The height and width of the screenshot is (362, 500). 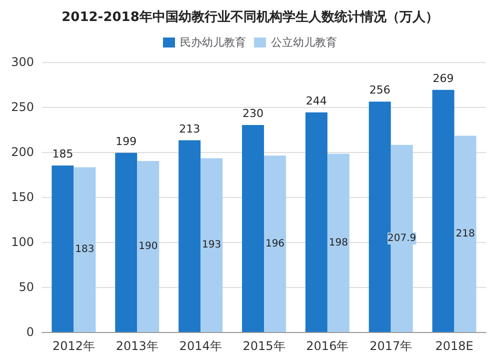 What do you see at coordinates (264, 346) in the screenshot?
I see `x-tick-label: 2015年` at bounding box center [264, 346].